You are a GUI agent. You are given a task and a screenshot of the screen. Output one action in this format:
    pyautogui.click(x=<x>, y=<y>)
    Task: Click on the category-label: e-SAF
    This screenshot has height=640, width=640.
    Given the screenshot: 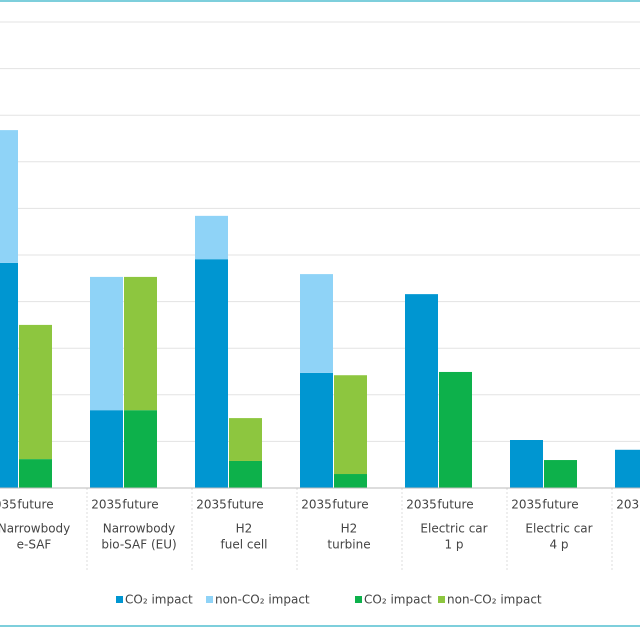 What is the action you would take?
    pyautogui.click(x=34, y=545)
    